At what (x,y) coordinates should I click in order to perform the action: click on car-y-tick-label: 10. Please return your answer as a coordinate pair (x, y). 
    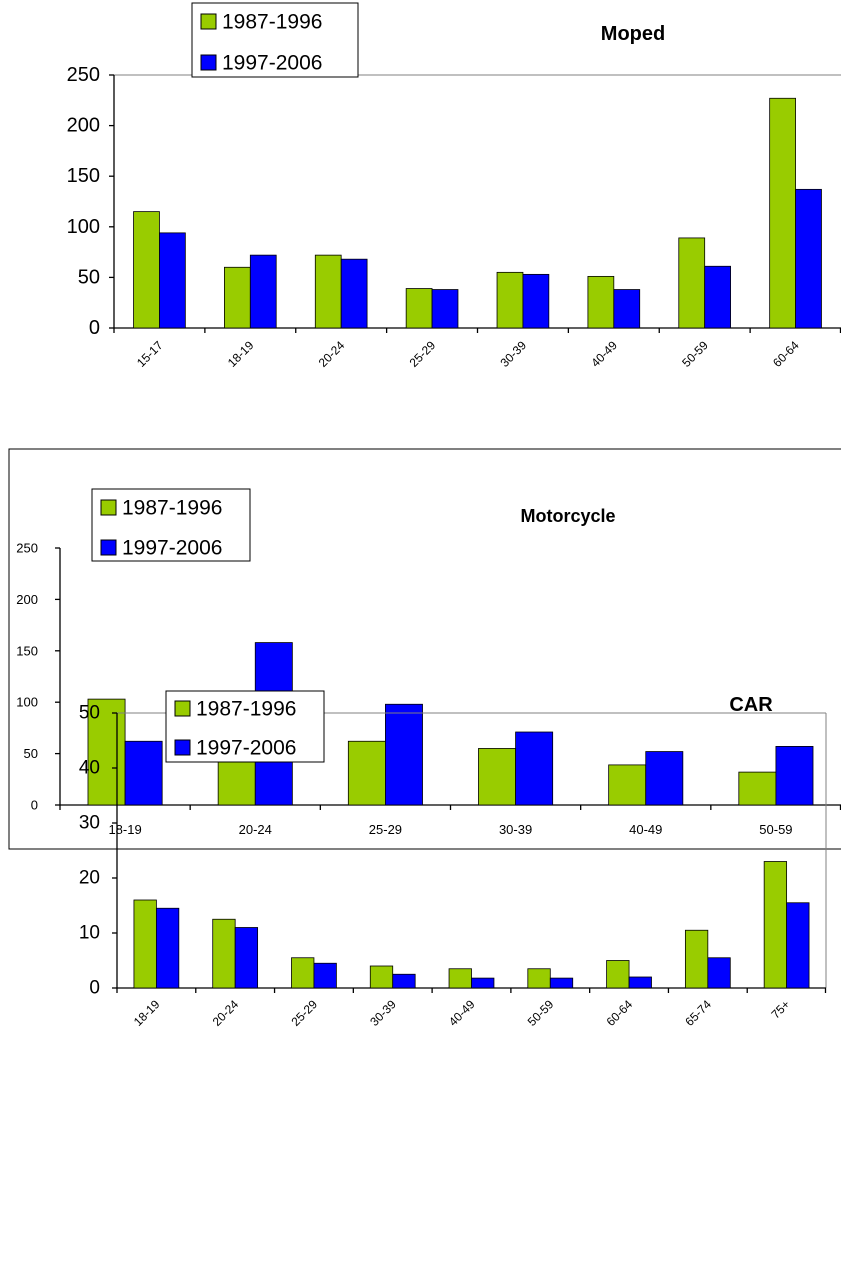
    Looking at the image, I should click on (89, 933).